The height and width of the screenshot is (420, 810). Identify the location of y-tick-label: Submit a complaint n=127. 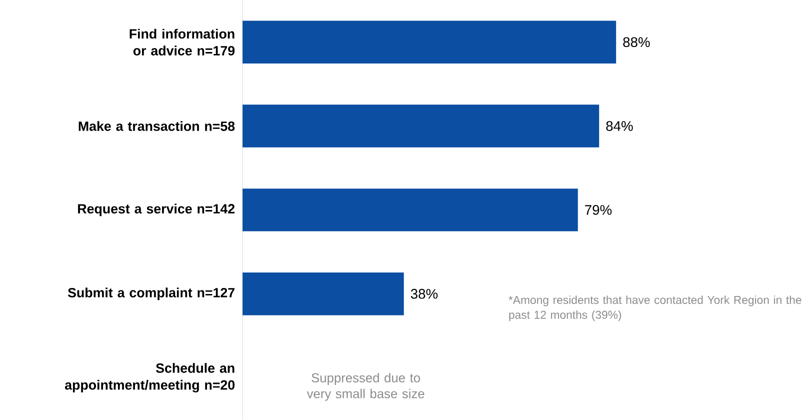
(151, 294).